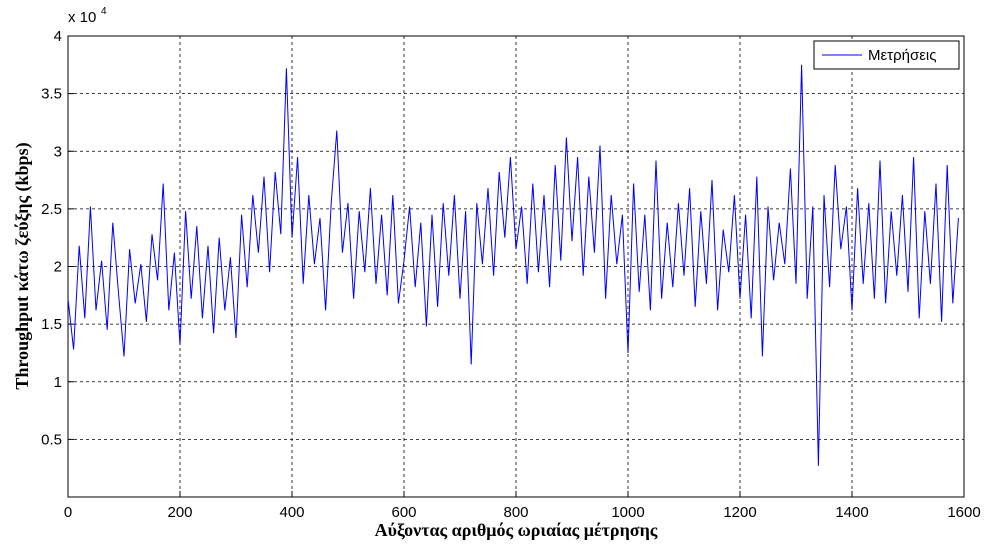  What do you see at coordinates (68, 512) in the screenshot?
I see `x-tick-label: 0` at bounding box center [68, 512].